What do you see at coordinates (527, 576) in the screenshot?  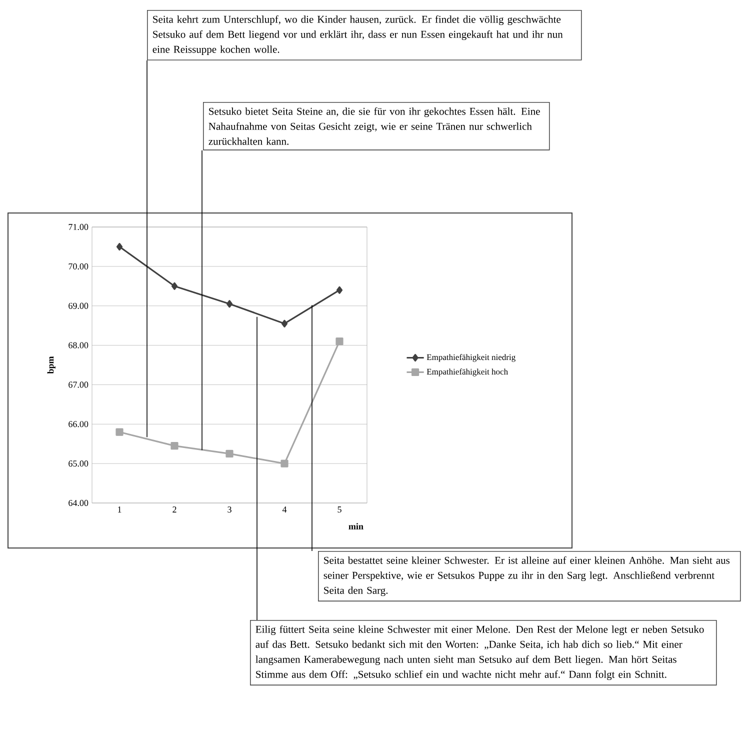 I see `annotation: Seita bestattet seine kleiner Schwester. Er ist alleine auf einer kleinen Anhöhe. Man sieht aus seiner Perspektive, wie er Setsukos Puppe zu ihr in den Sarg legt. Anschließend verbrennt Seita den Sarg.` at bounding box center [527, 576].